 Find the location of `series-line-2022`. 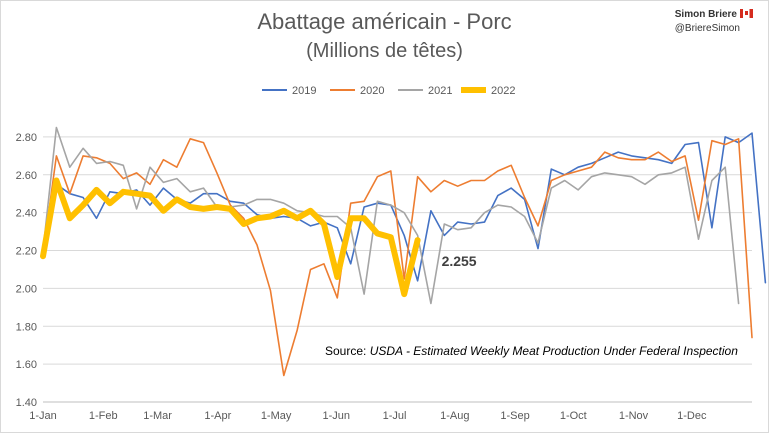

series-line-2022 is located at coordinates (230, 237).